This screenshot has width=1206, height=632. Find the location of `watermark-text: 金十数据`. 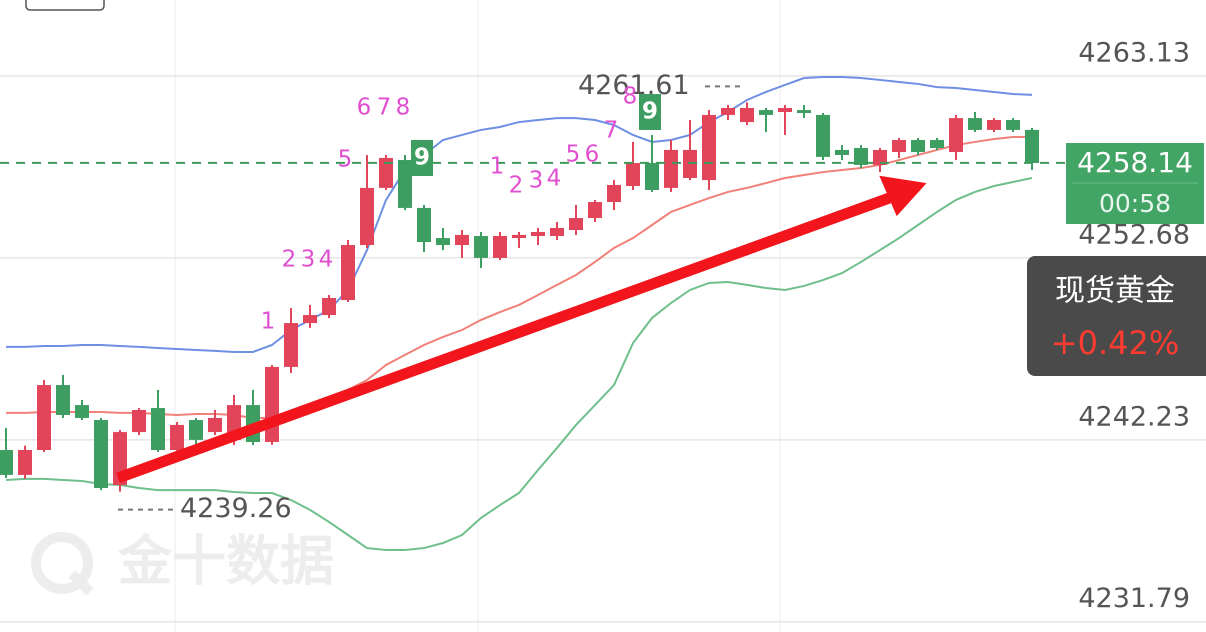

watermark-text: 金十数据 is located at coordinates (225, 561).